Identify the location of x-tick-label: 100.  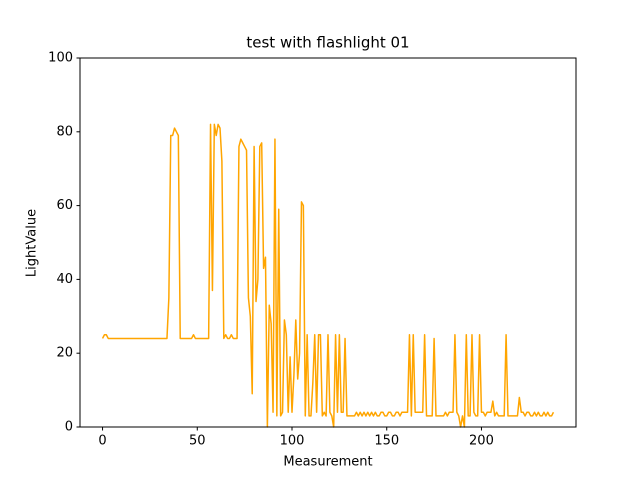
(292, 441).